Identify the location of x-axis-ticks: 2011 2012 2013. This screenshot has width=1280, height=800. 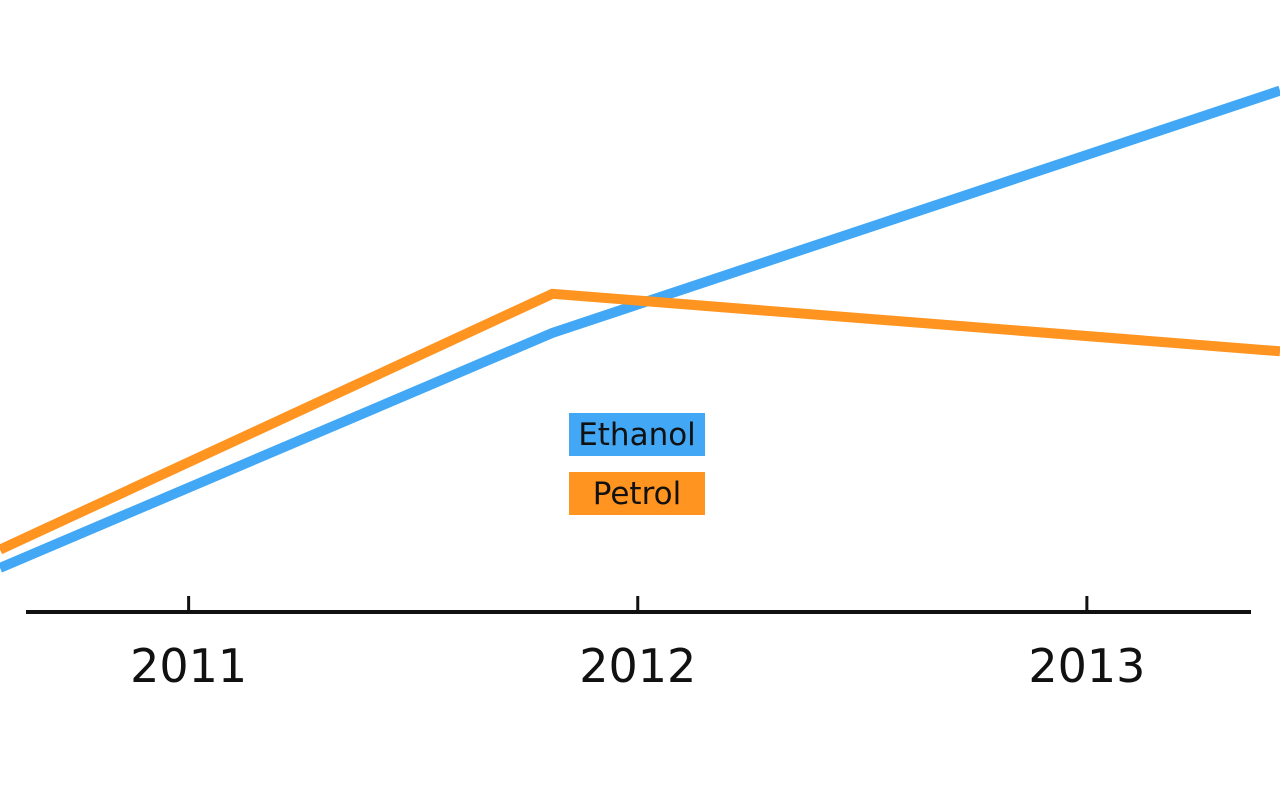
(637, 644).